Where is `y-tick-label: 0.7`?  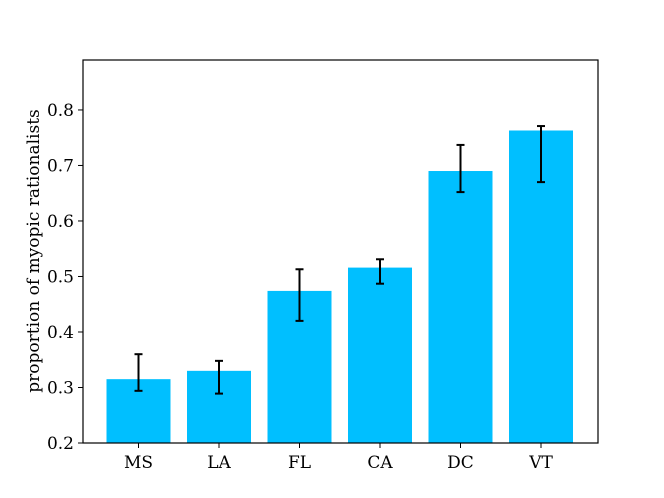 y-tick-label: 0.7 is located at coordinates (60, 166).